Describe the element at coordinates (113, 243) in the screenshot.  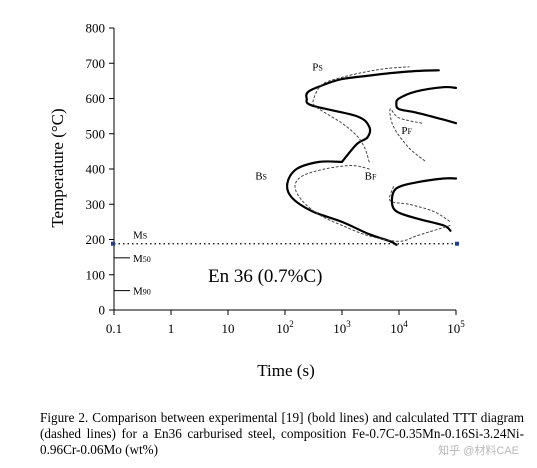
I see `ms-marker-left` at that location.